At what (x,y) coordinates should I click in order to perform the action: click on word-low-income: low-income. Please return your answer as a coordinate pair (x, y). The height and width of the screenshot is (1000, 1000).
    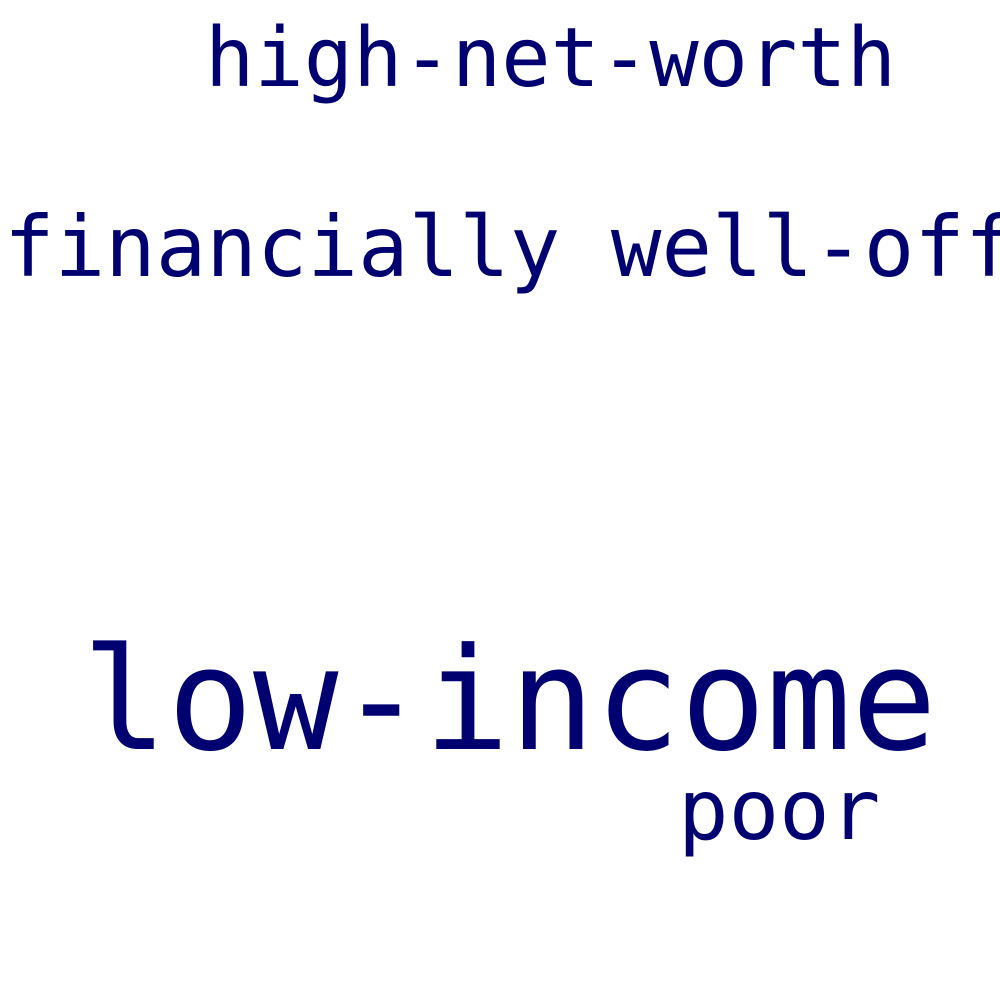
    Looking at the image, I should click on (509, 700).